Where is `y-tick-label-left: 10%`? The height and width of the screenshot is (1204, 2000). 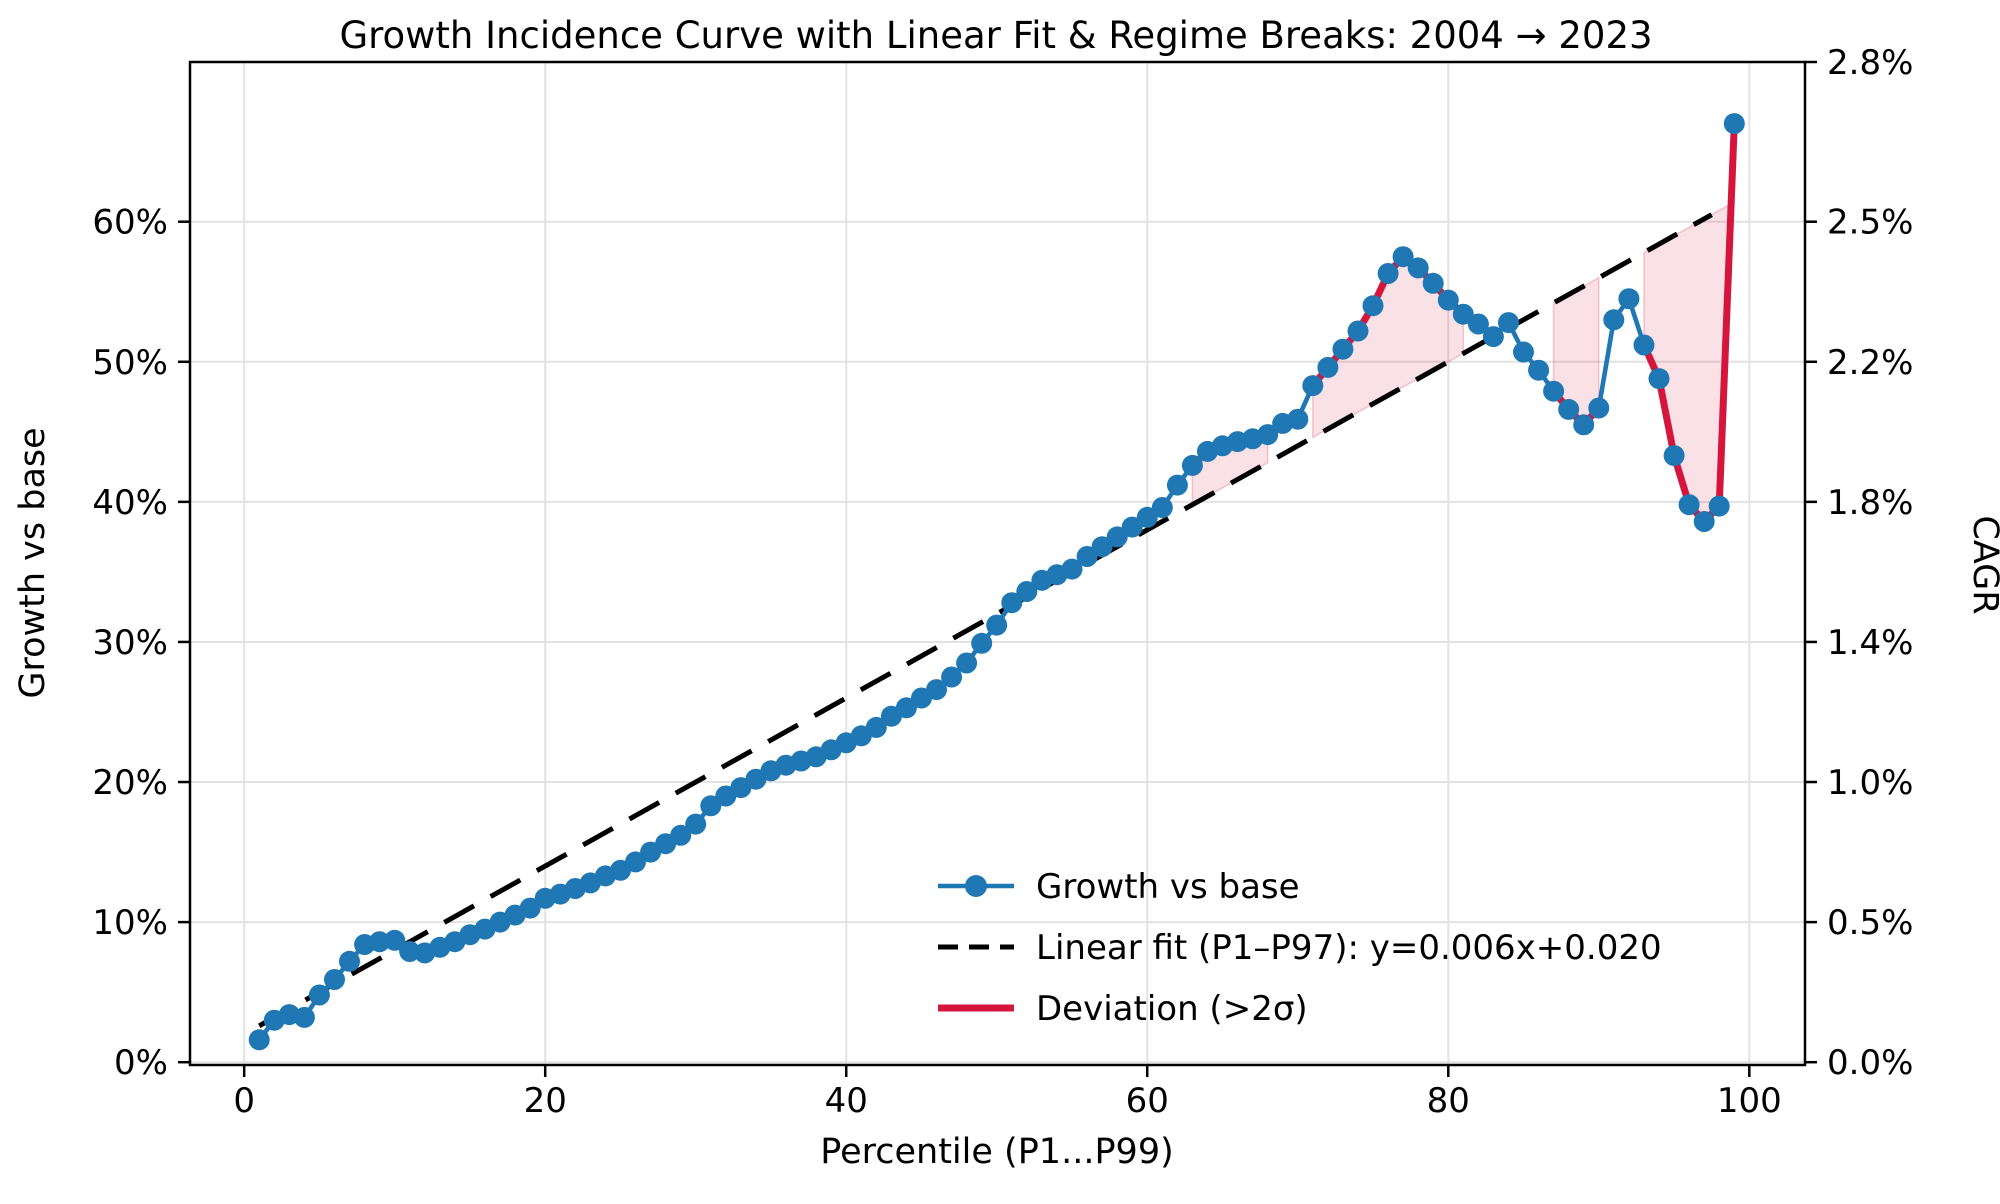 y-tick-label-left: 10% is located at coordinates (130, 923).